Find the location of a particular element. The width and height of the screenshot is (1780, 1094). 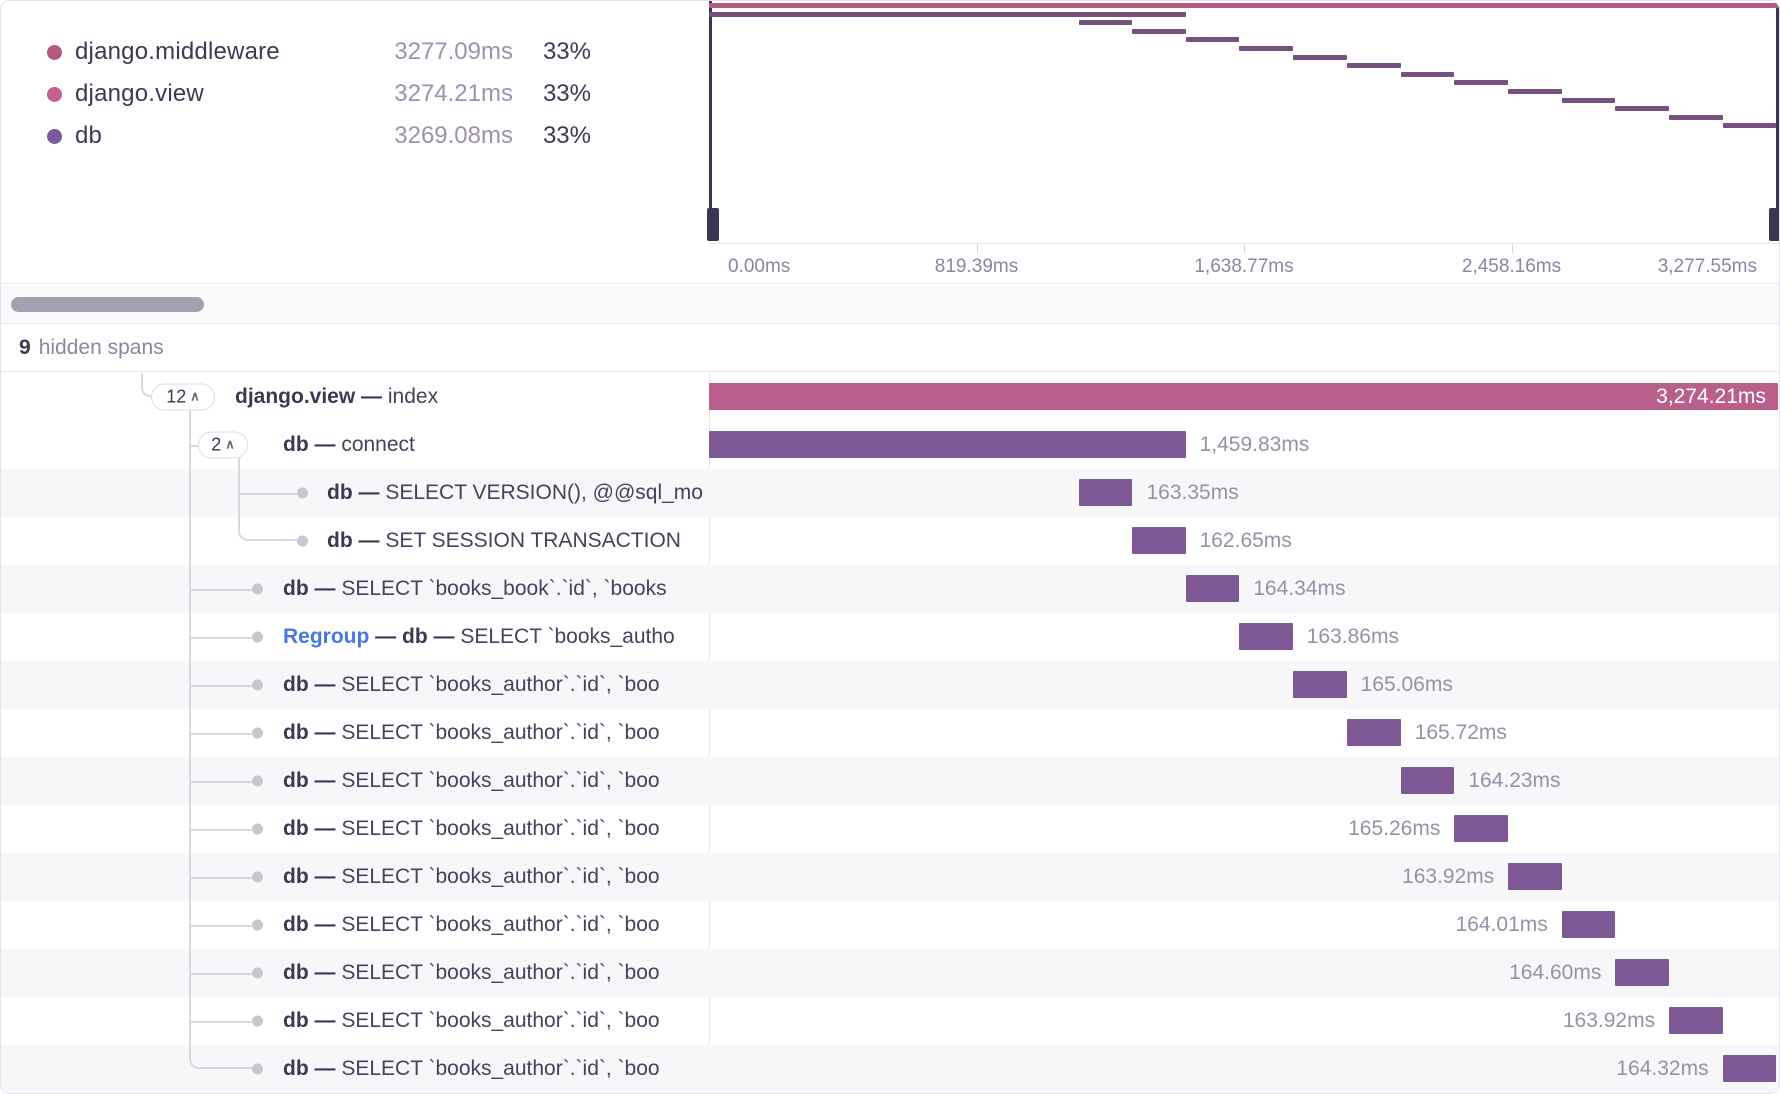

legend-item-time: 3274.21ms is located at coordinates (453, 93).